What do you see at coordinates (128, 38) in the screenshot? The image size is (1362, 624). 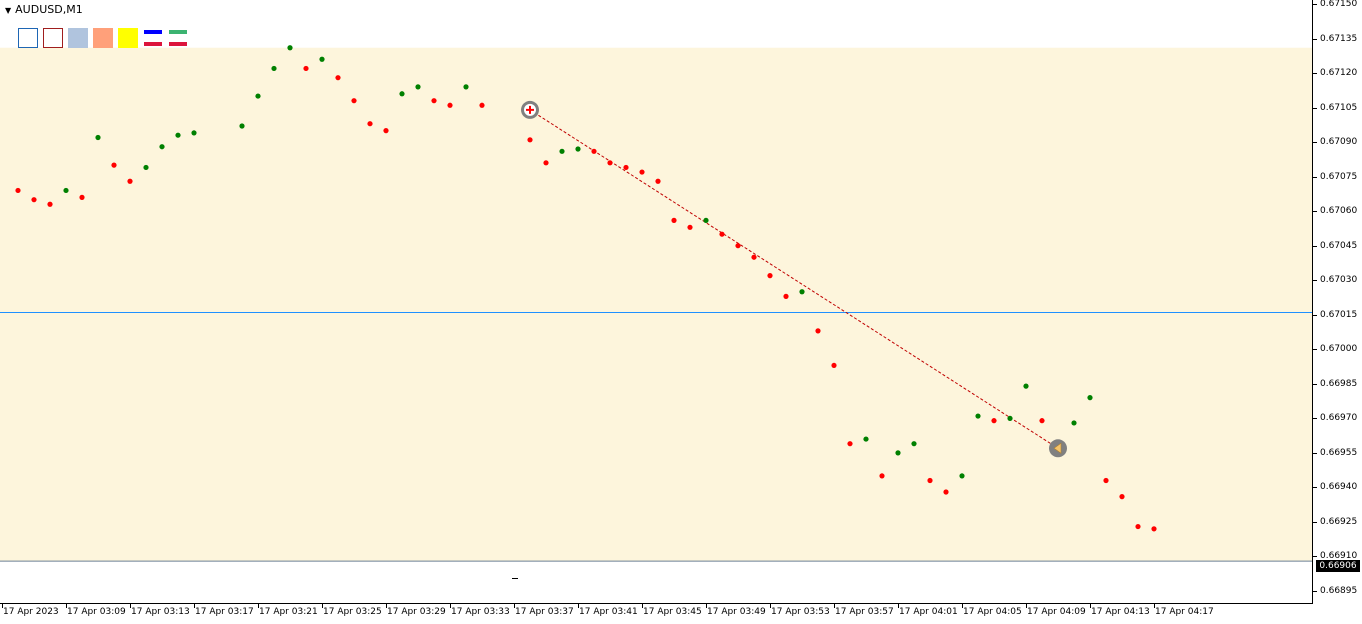 I see `rectangle-fill-yellow-icon` at bounding box center [128, 38].